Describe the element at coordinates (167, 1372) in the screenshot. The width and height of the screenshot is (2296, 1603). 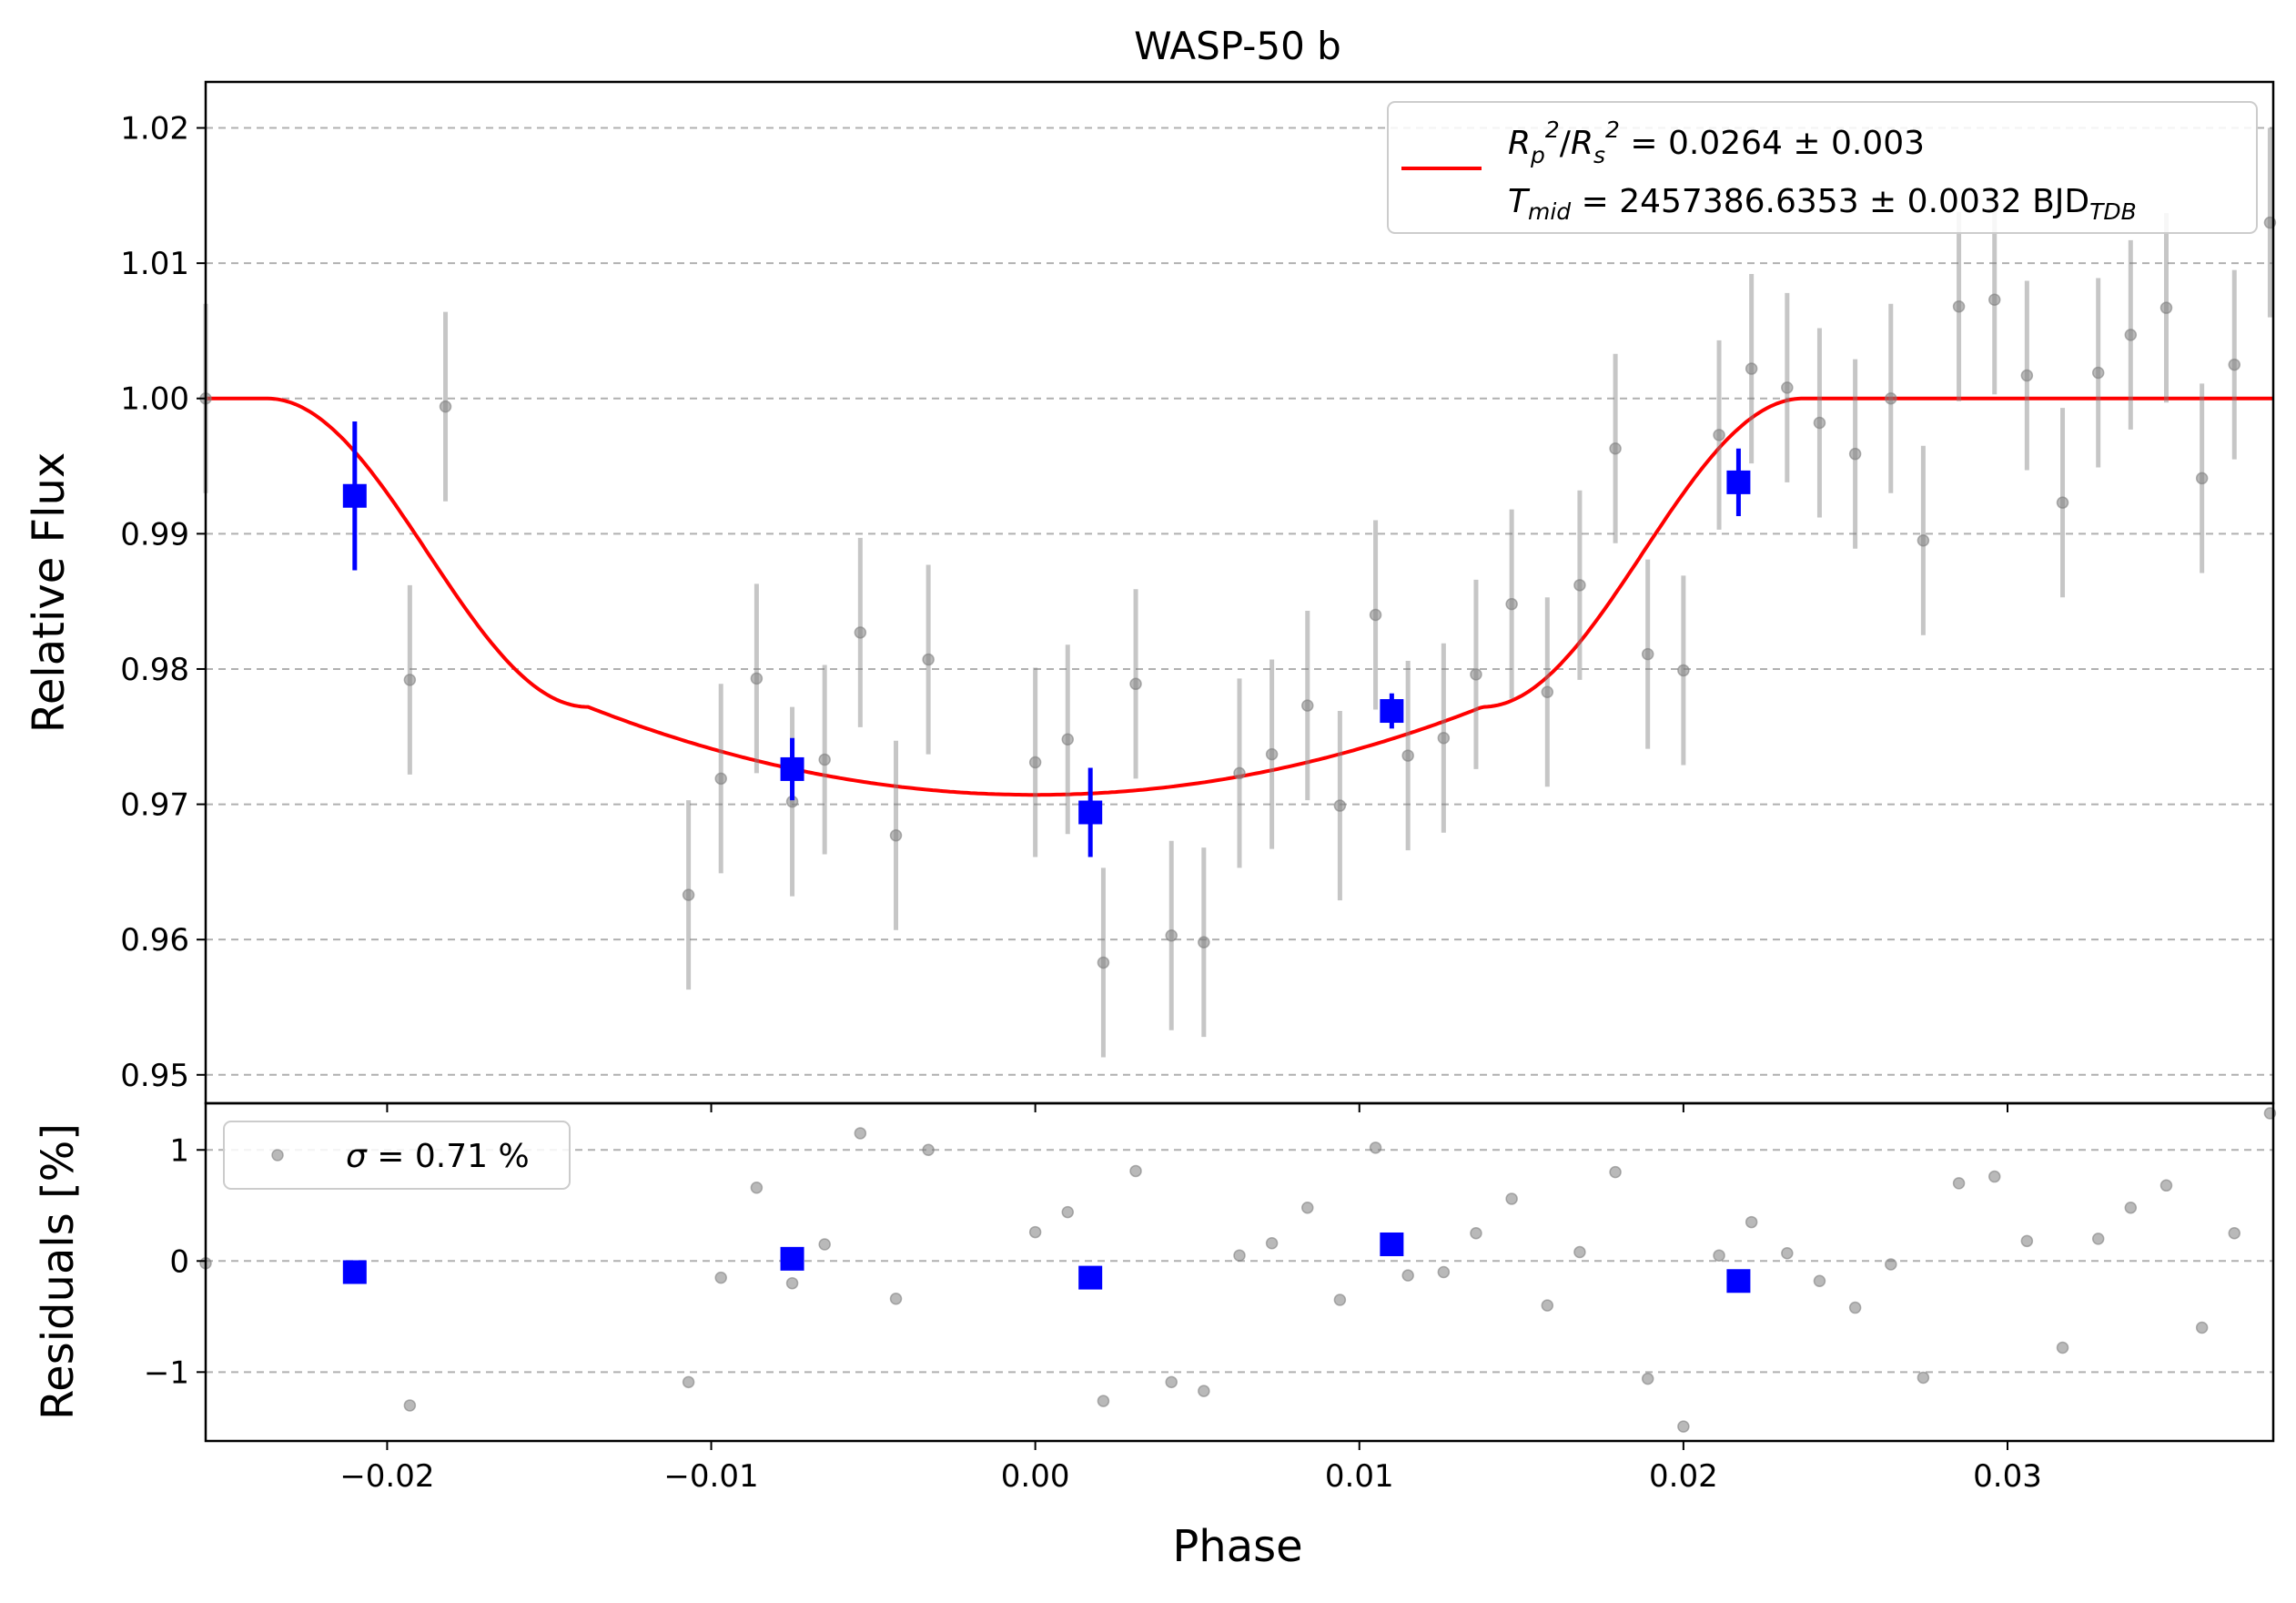
I see `bottom-y-tick-label: −1` at that location.